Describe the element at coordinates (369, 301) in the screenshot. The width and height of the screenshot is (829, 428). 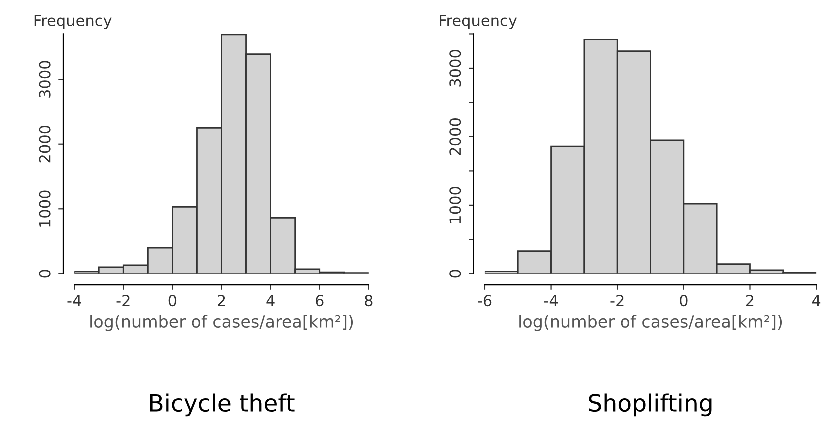
I see `x-tick-label: 8` at that location.